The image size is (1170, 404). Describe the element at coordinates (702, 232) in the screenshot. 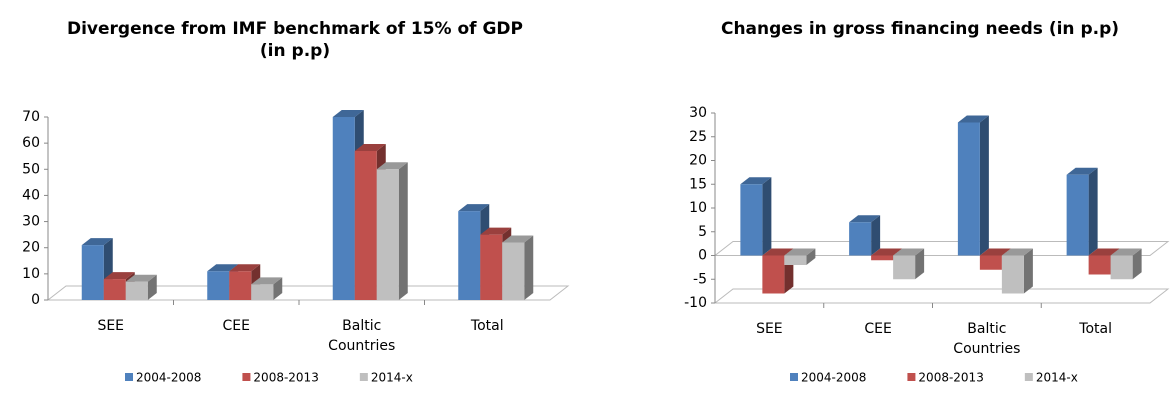

I see `y-tick-label: 5` at that location.